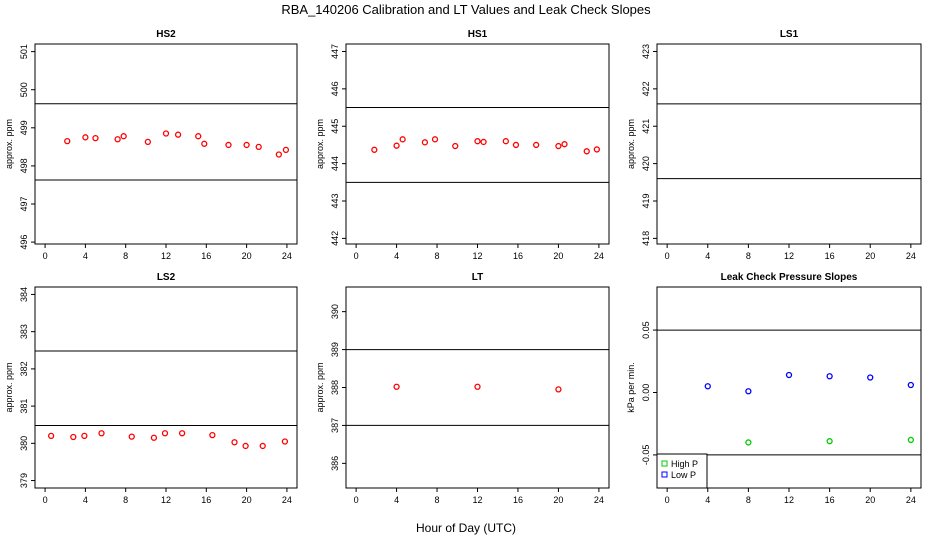 The height and width of the screenshot is (540, 936). What do you see at coordinates (335, 126) in the screenshot?
I see `hs1-ytick-label: 445` at bounding box center [335, 126].